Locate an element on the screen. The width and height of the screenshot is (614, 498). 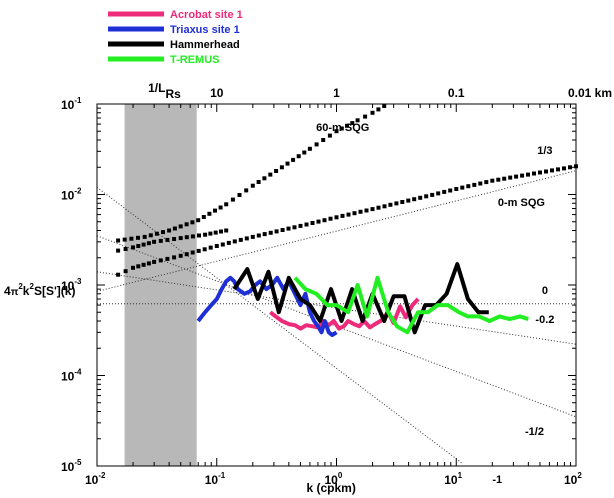
rossby-label: 1/LRs is located at coordinates (164, 91).